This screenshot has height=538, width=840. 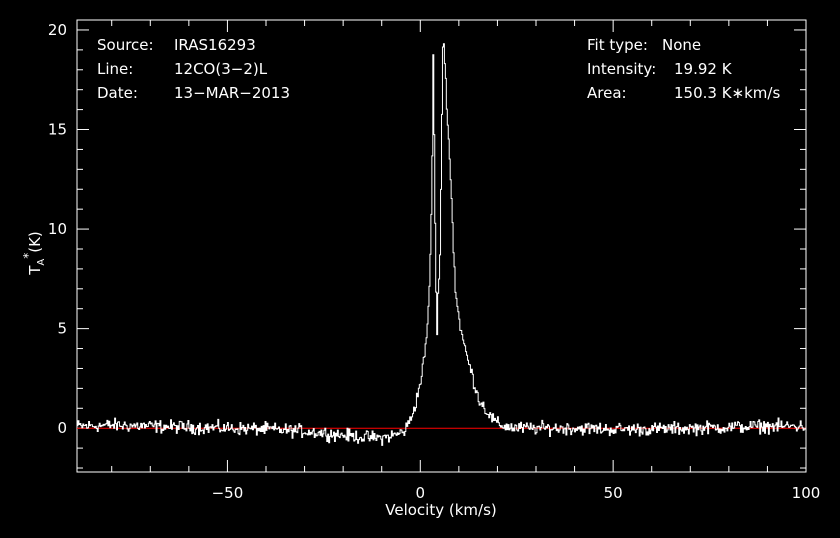 I want to click on y-axis-label-main: T, so click(x=35, y=270).